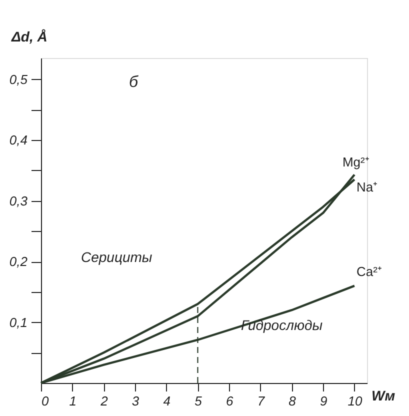 This screenshot has width=409, height=416. What do you see at coordinates (134, 82) in the screenshot?
I see `annotation: б` at bounding box center [134, 82].